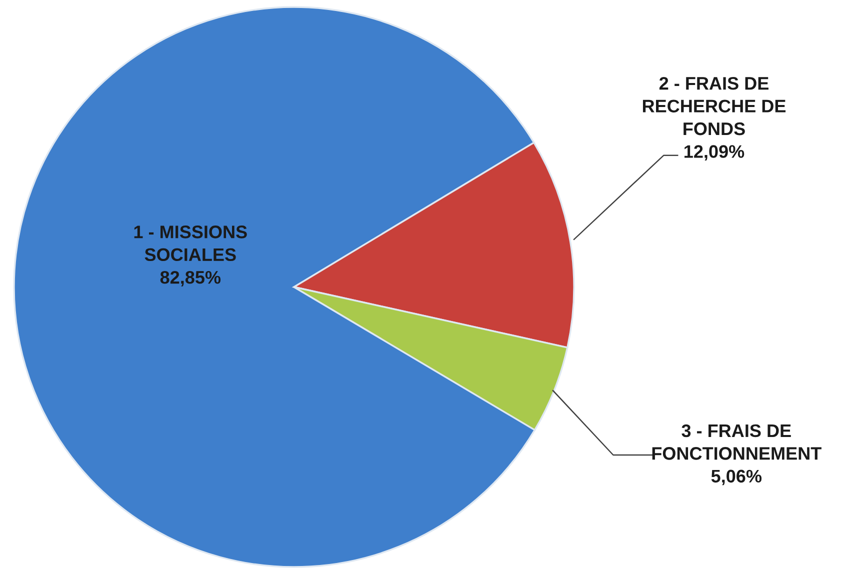 The height and width of the screenshot is (568, 859). What do you see at coordinates (737, 442) in the screenshot?
I see `slice-label: 3 - FRAIS DE FONCTIONNEMENT` at bounding box center [737, 442].